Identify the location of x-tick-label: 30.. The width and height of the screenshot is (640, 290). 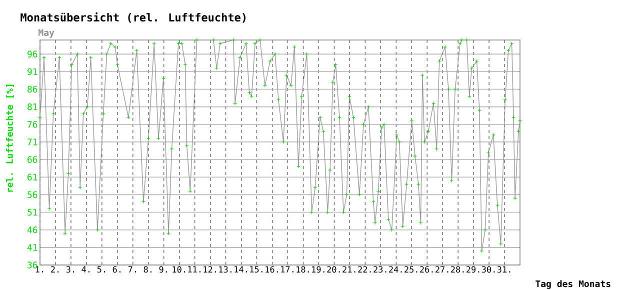
(488, 269).